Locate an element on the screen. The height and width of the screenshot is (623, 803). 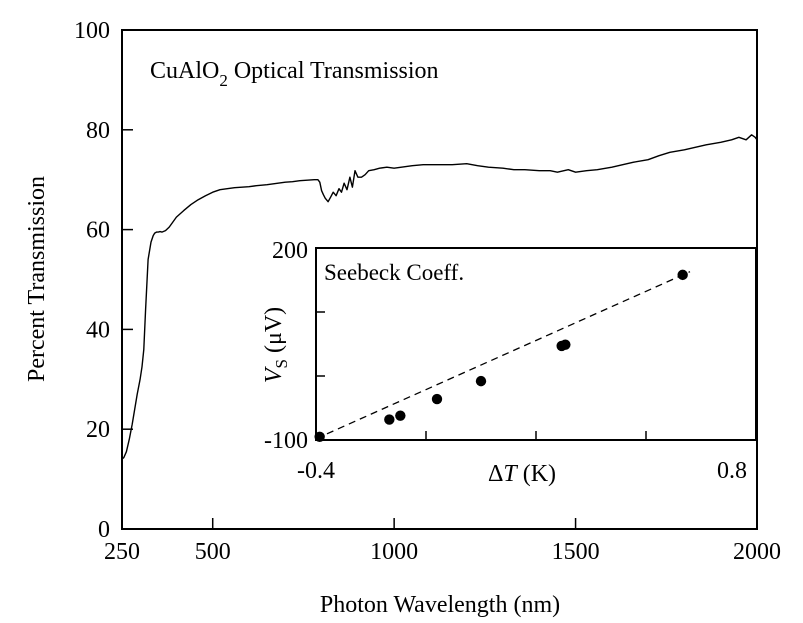
inset-x-label-unit: (K) is located at coordinates (536, 474).